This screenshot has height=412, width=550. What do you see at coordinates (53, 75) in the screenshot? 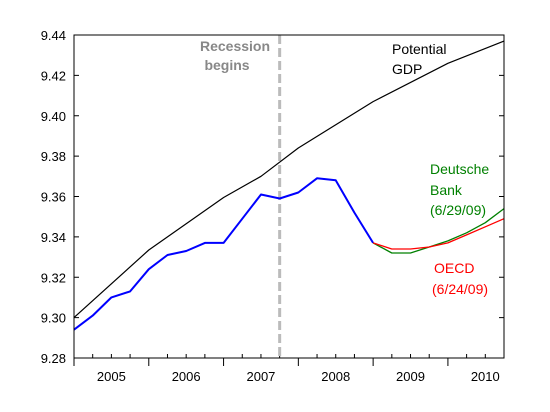
I see `y-tick-label: 9.42` at bounding box center [53, 75].